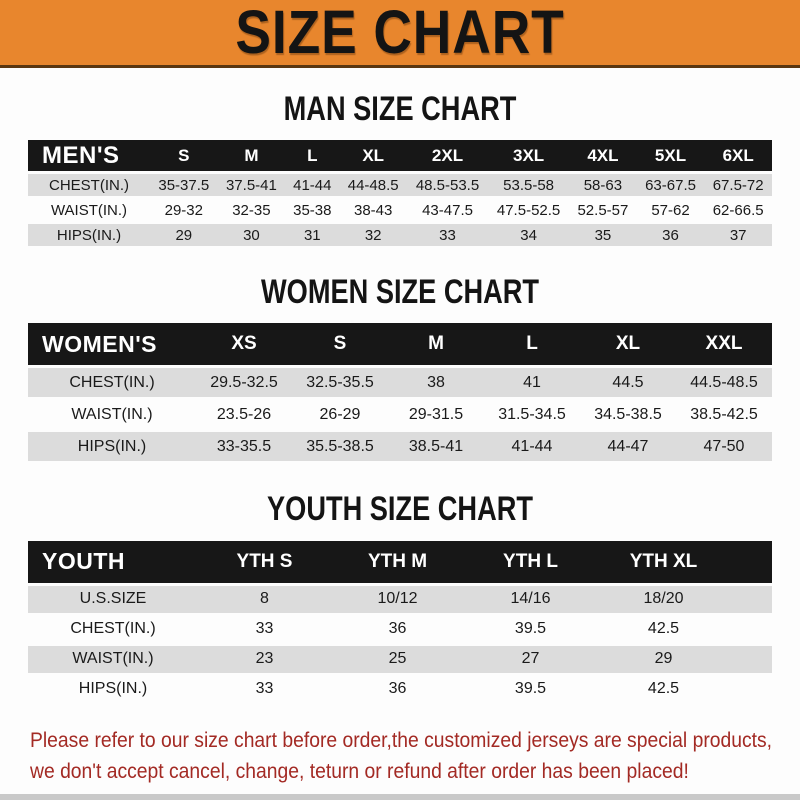  I want to click on measurement-value: 39.5, so click(530, 629).